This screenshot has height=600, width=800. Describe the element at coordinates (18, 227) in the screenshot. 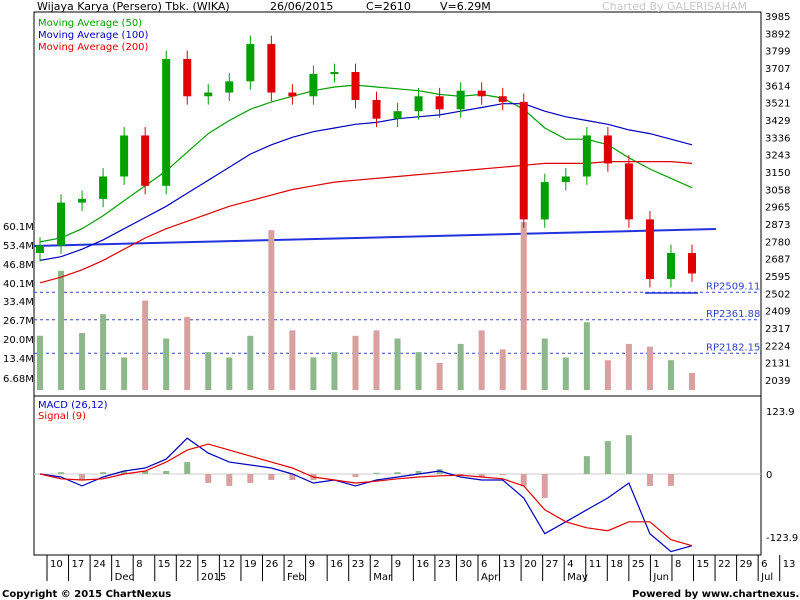

I see `volume-tick-label: 60.1M` at that location.